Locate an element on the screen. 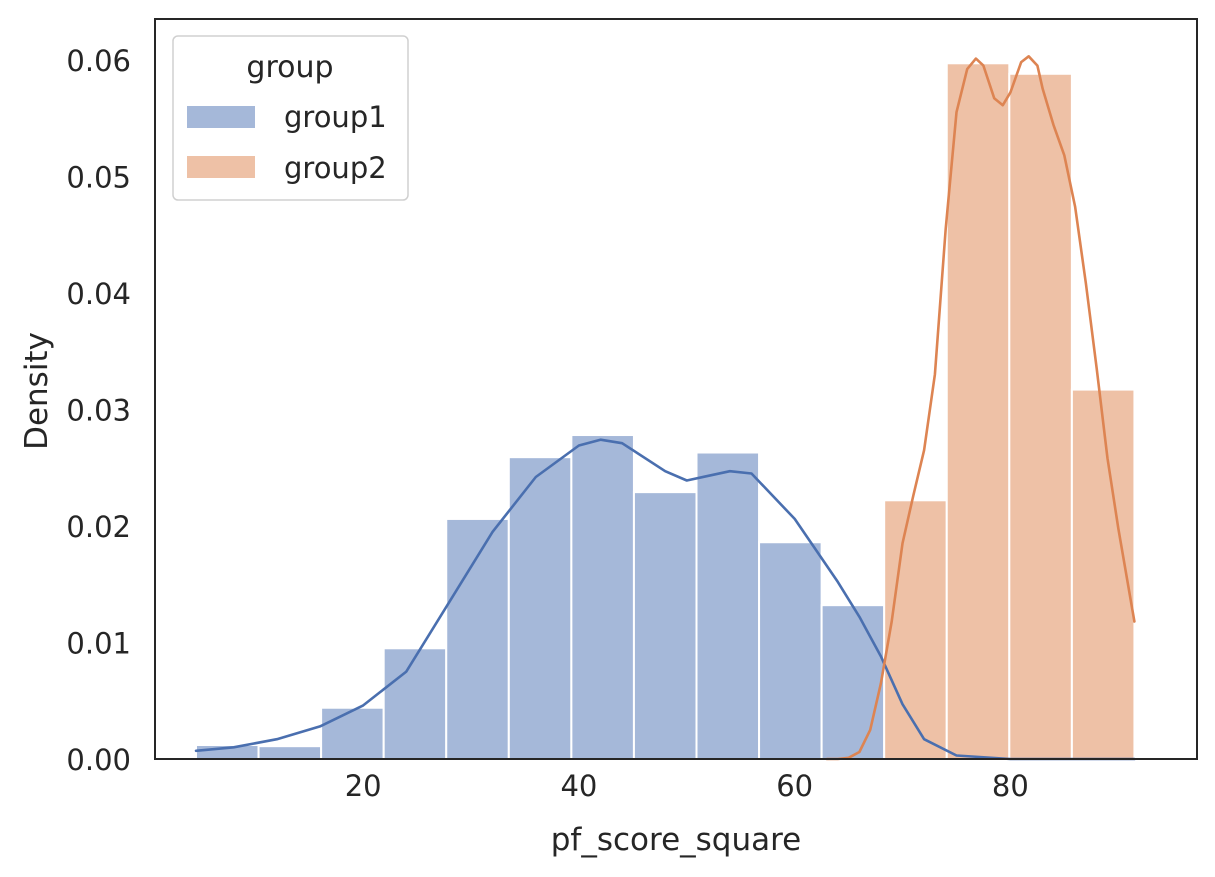 The image size is (1215, 877). y-tick-label: 0.00 is located at coordinates (98, 760).